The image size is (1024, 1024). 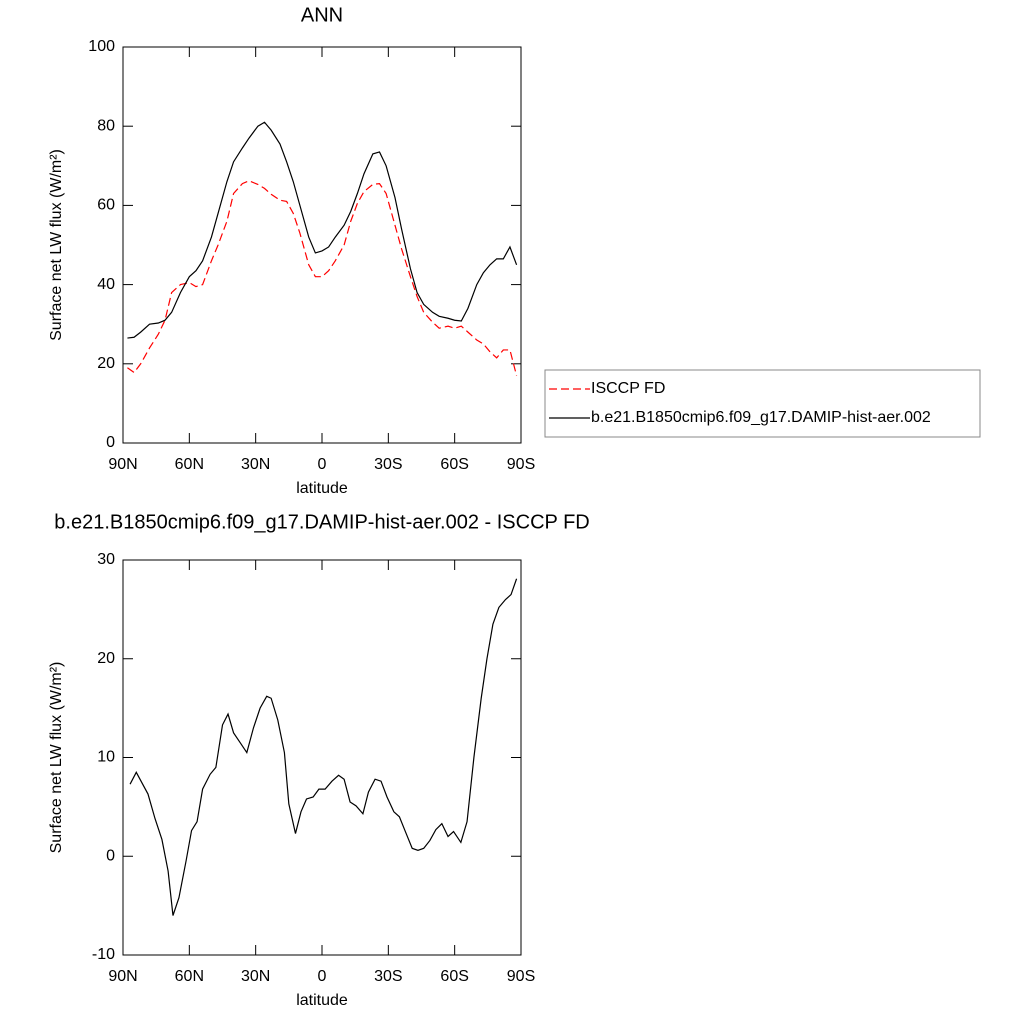 I want to click on legend-box, so click(x=762, y=403).